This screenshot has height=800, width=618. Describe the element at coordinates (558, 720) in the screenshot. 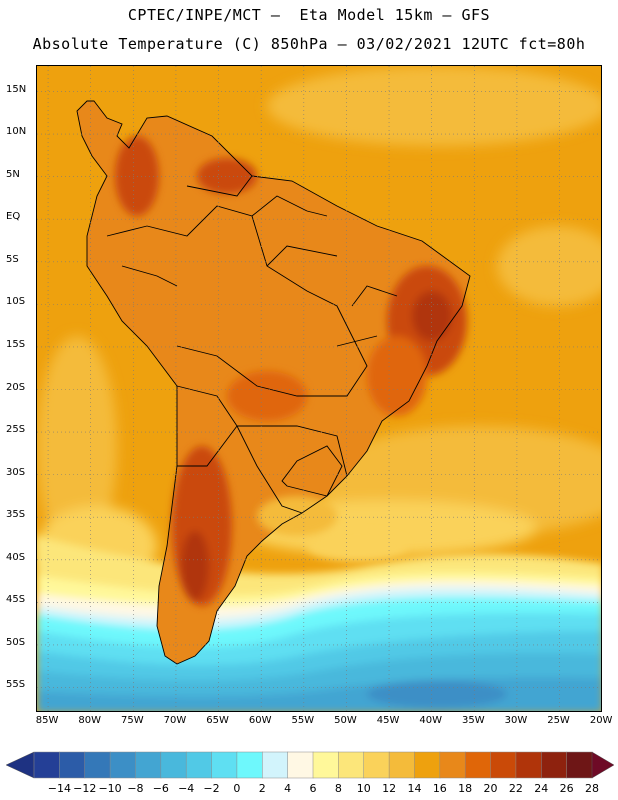

I see `lon-label: 25W` at that location.